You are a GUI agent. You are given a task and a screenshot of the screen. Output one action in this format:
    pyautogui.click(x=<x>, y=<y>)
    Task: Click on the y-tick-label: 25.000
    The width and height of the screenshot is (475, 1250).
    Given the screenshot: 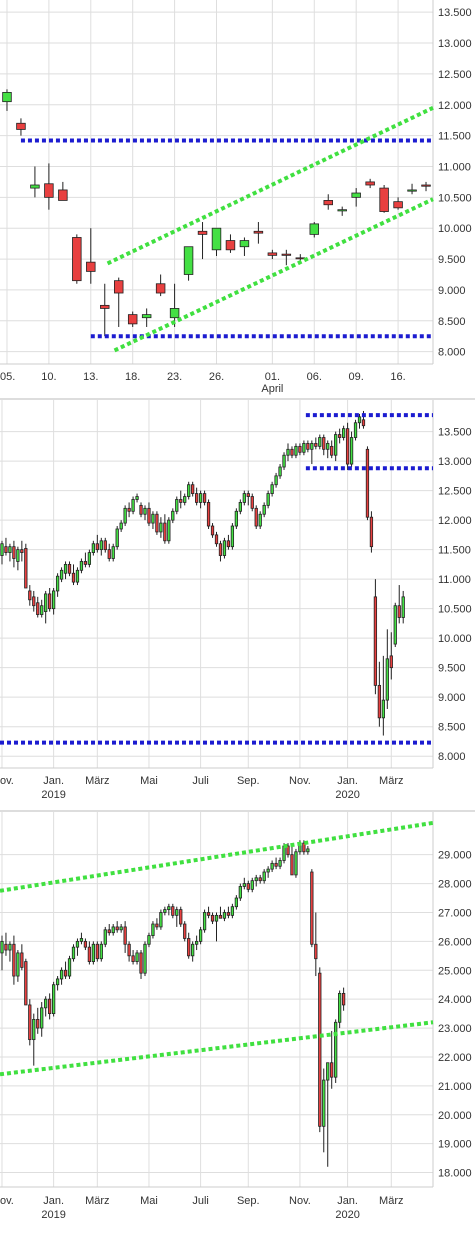 What is the action you would take?
    pyautogui.click(x=455, y=971)
    